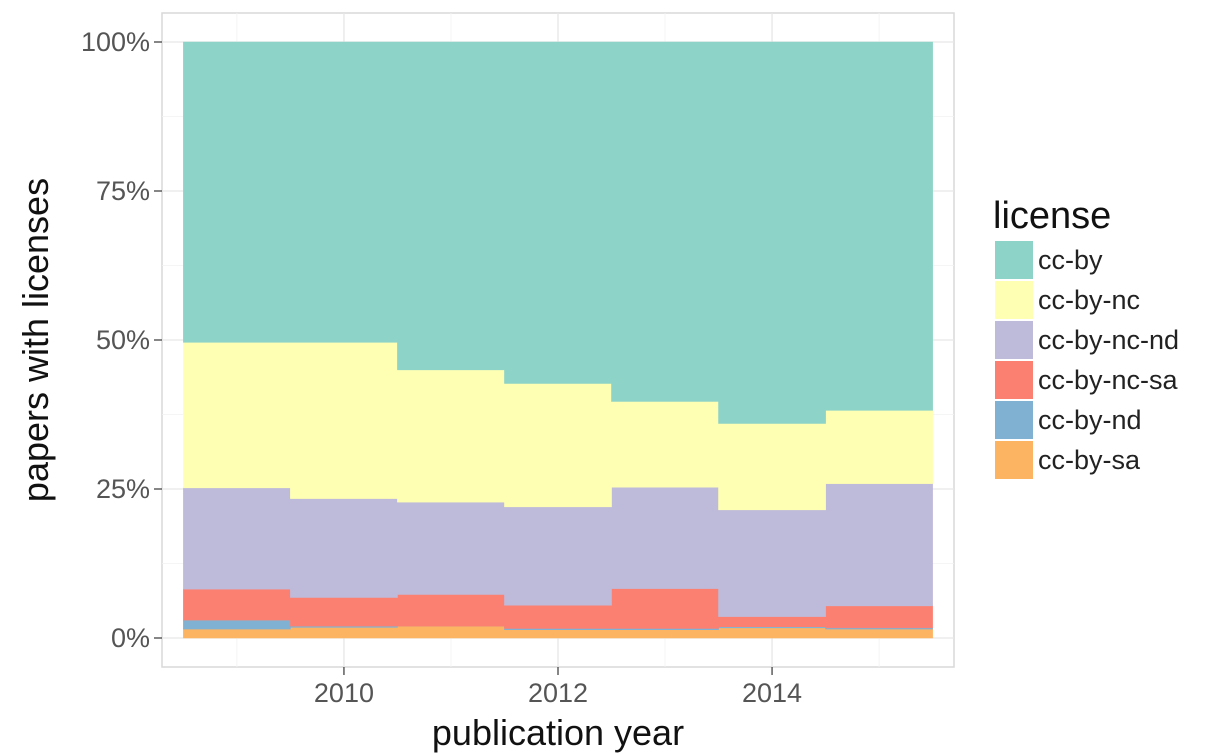 This screenshot has width=1220, height=755. I want to click on legend-key-cc-by-nc, so click(1014, 300).